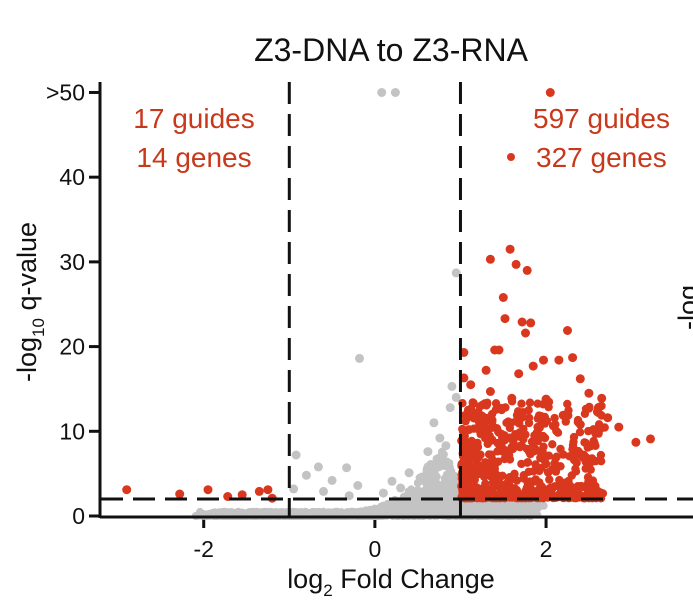 This screenshot has width=693, height=601. What do you see at coordinates (72, 431) in the screenshot?
I see `y-tick-label: 10` at bounding box center [72, 431].